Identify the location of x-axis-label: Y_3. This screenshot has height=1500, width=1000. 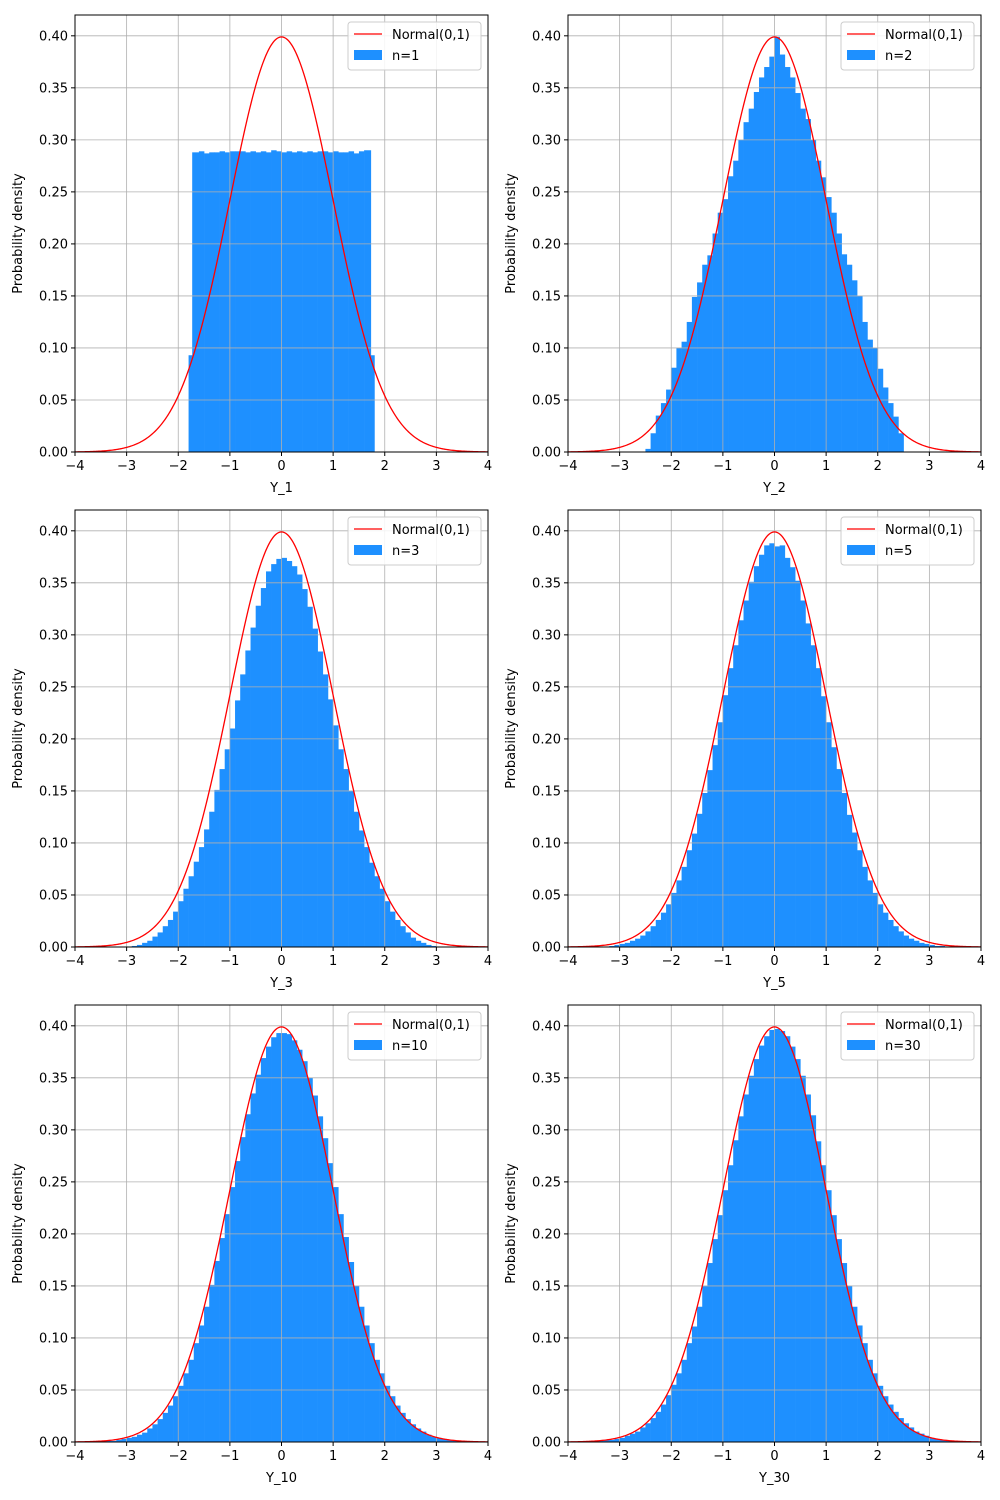
(281, 983).